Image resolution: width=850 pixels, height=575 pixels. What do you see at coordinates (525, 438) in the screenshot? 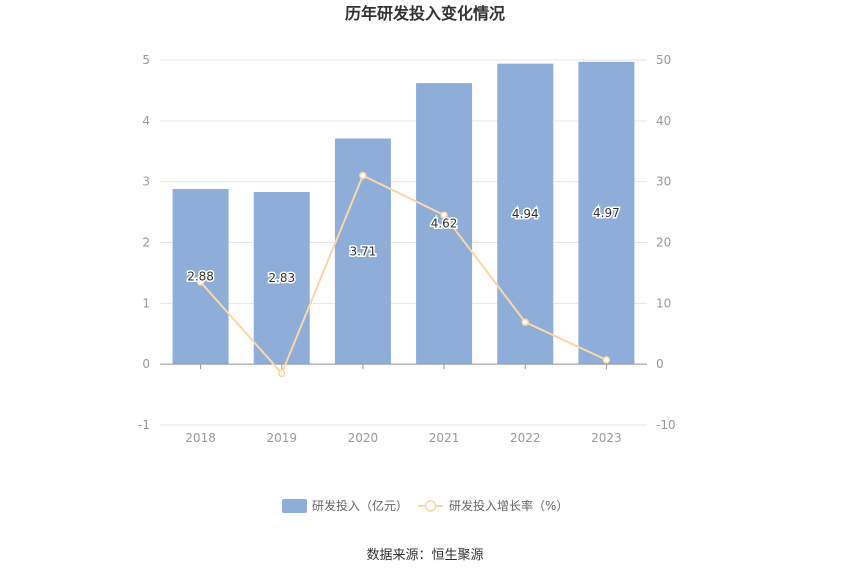
I see `x-tick-label: 2022` at bounding box center [525, 438].